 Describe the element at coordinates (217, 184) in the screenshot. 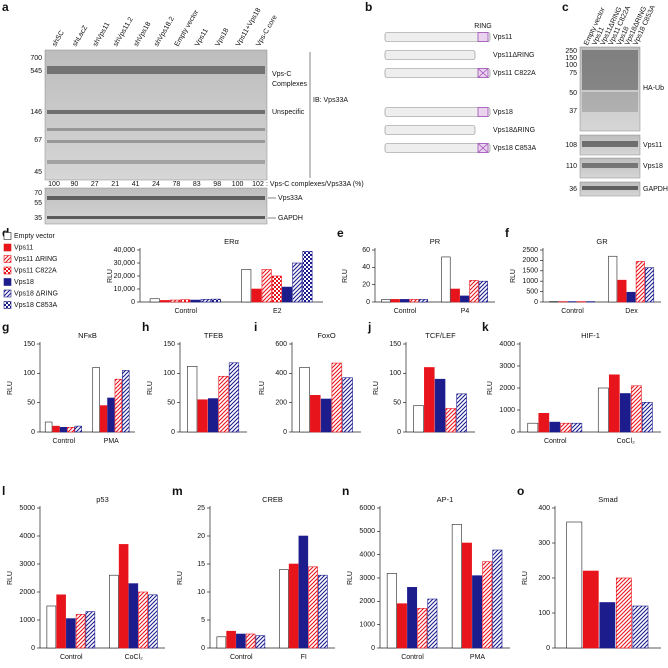

I see `percentage: 98` at that location.